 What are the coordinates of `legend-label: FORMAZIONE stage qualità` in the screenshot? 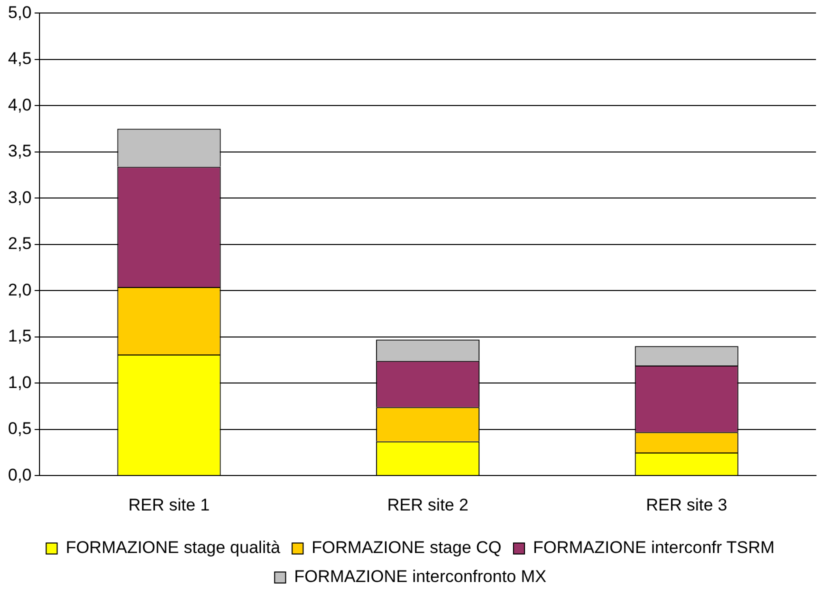 It's located at (173, 548).